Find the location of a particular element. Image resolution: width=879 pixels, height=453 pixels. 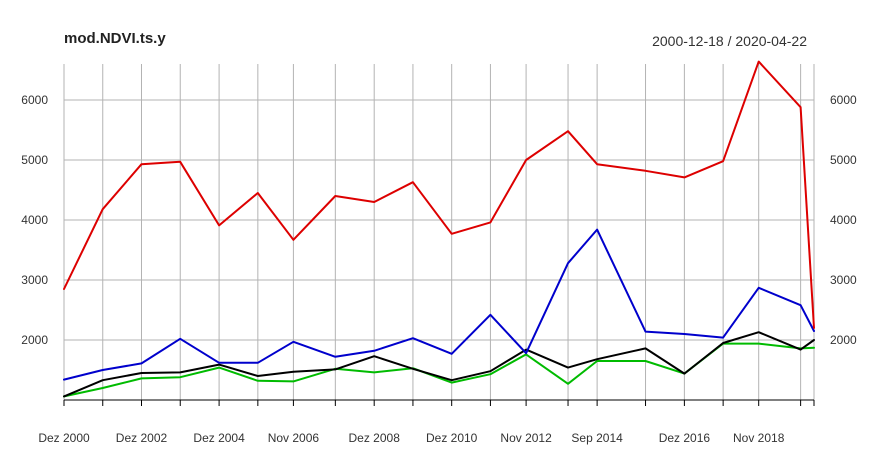

date-range-label: 2000-12-18 / 2020-04-22 is located at coordinates (729, 41).